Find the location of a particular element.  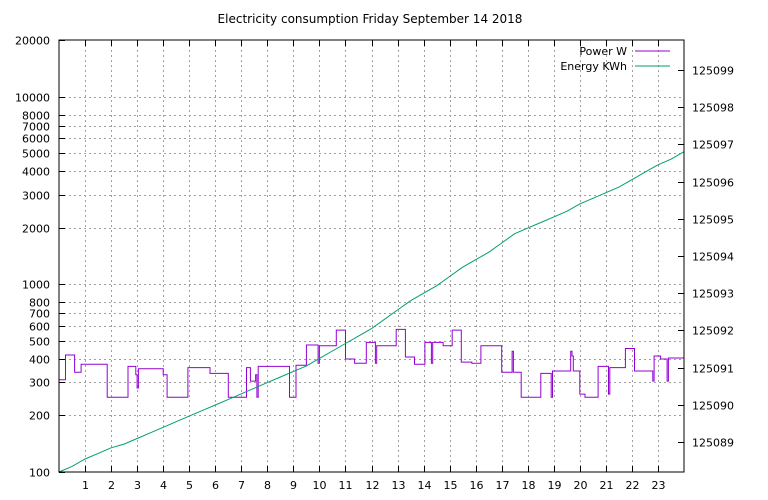

x-tick-label: 5 is located at coordinates (189, 485).